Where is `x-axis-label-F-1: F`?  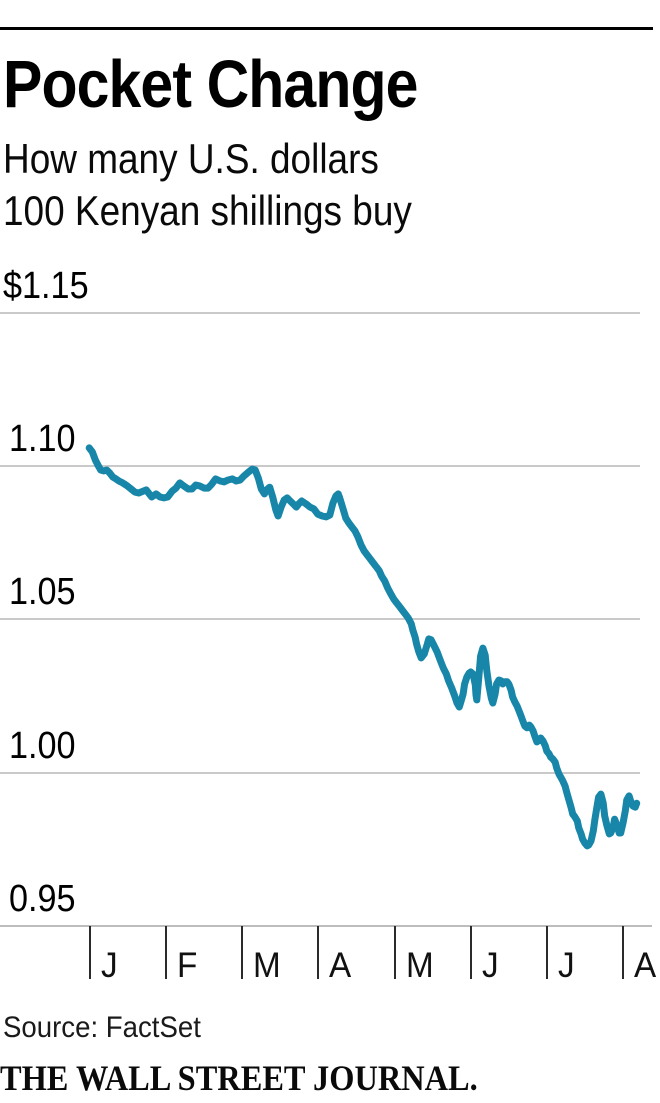
x-axis-label-F-1: F is located at coordinates (187, 966).